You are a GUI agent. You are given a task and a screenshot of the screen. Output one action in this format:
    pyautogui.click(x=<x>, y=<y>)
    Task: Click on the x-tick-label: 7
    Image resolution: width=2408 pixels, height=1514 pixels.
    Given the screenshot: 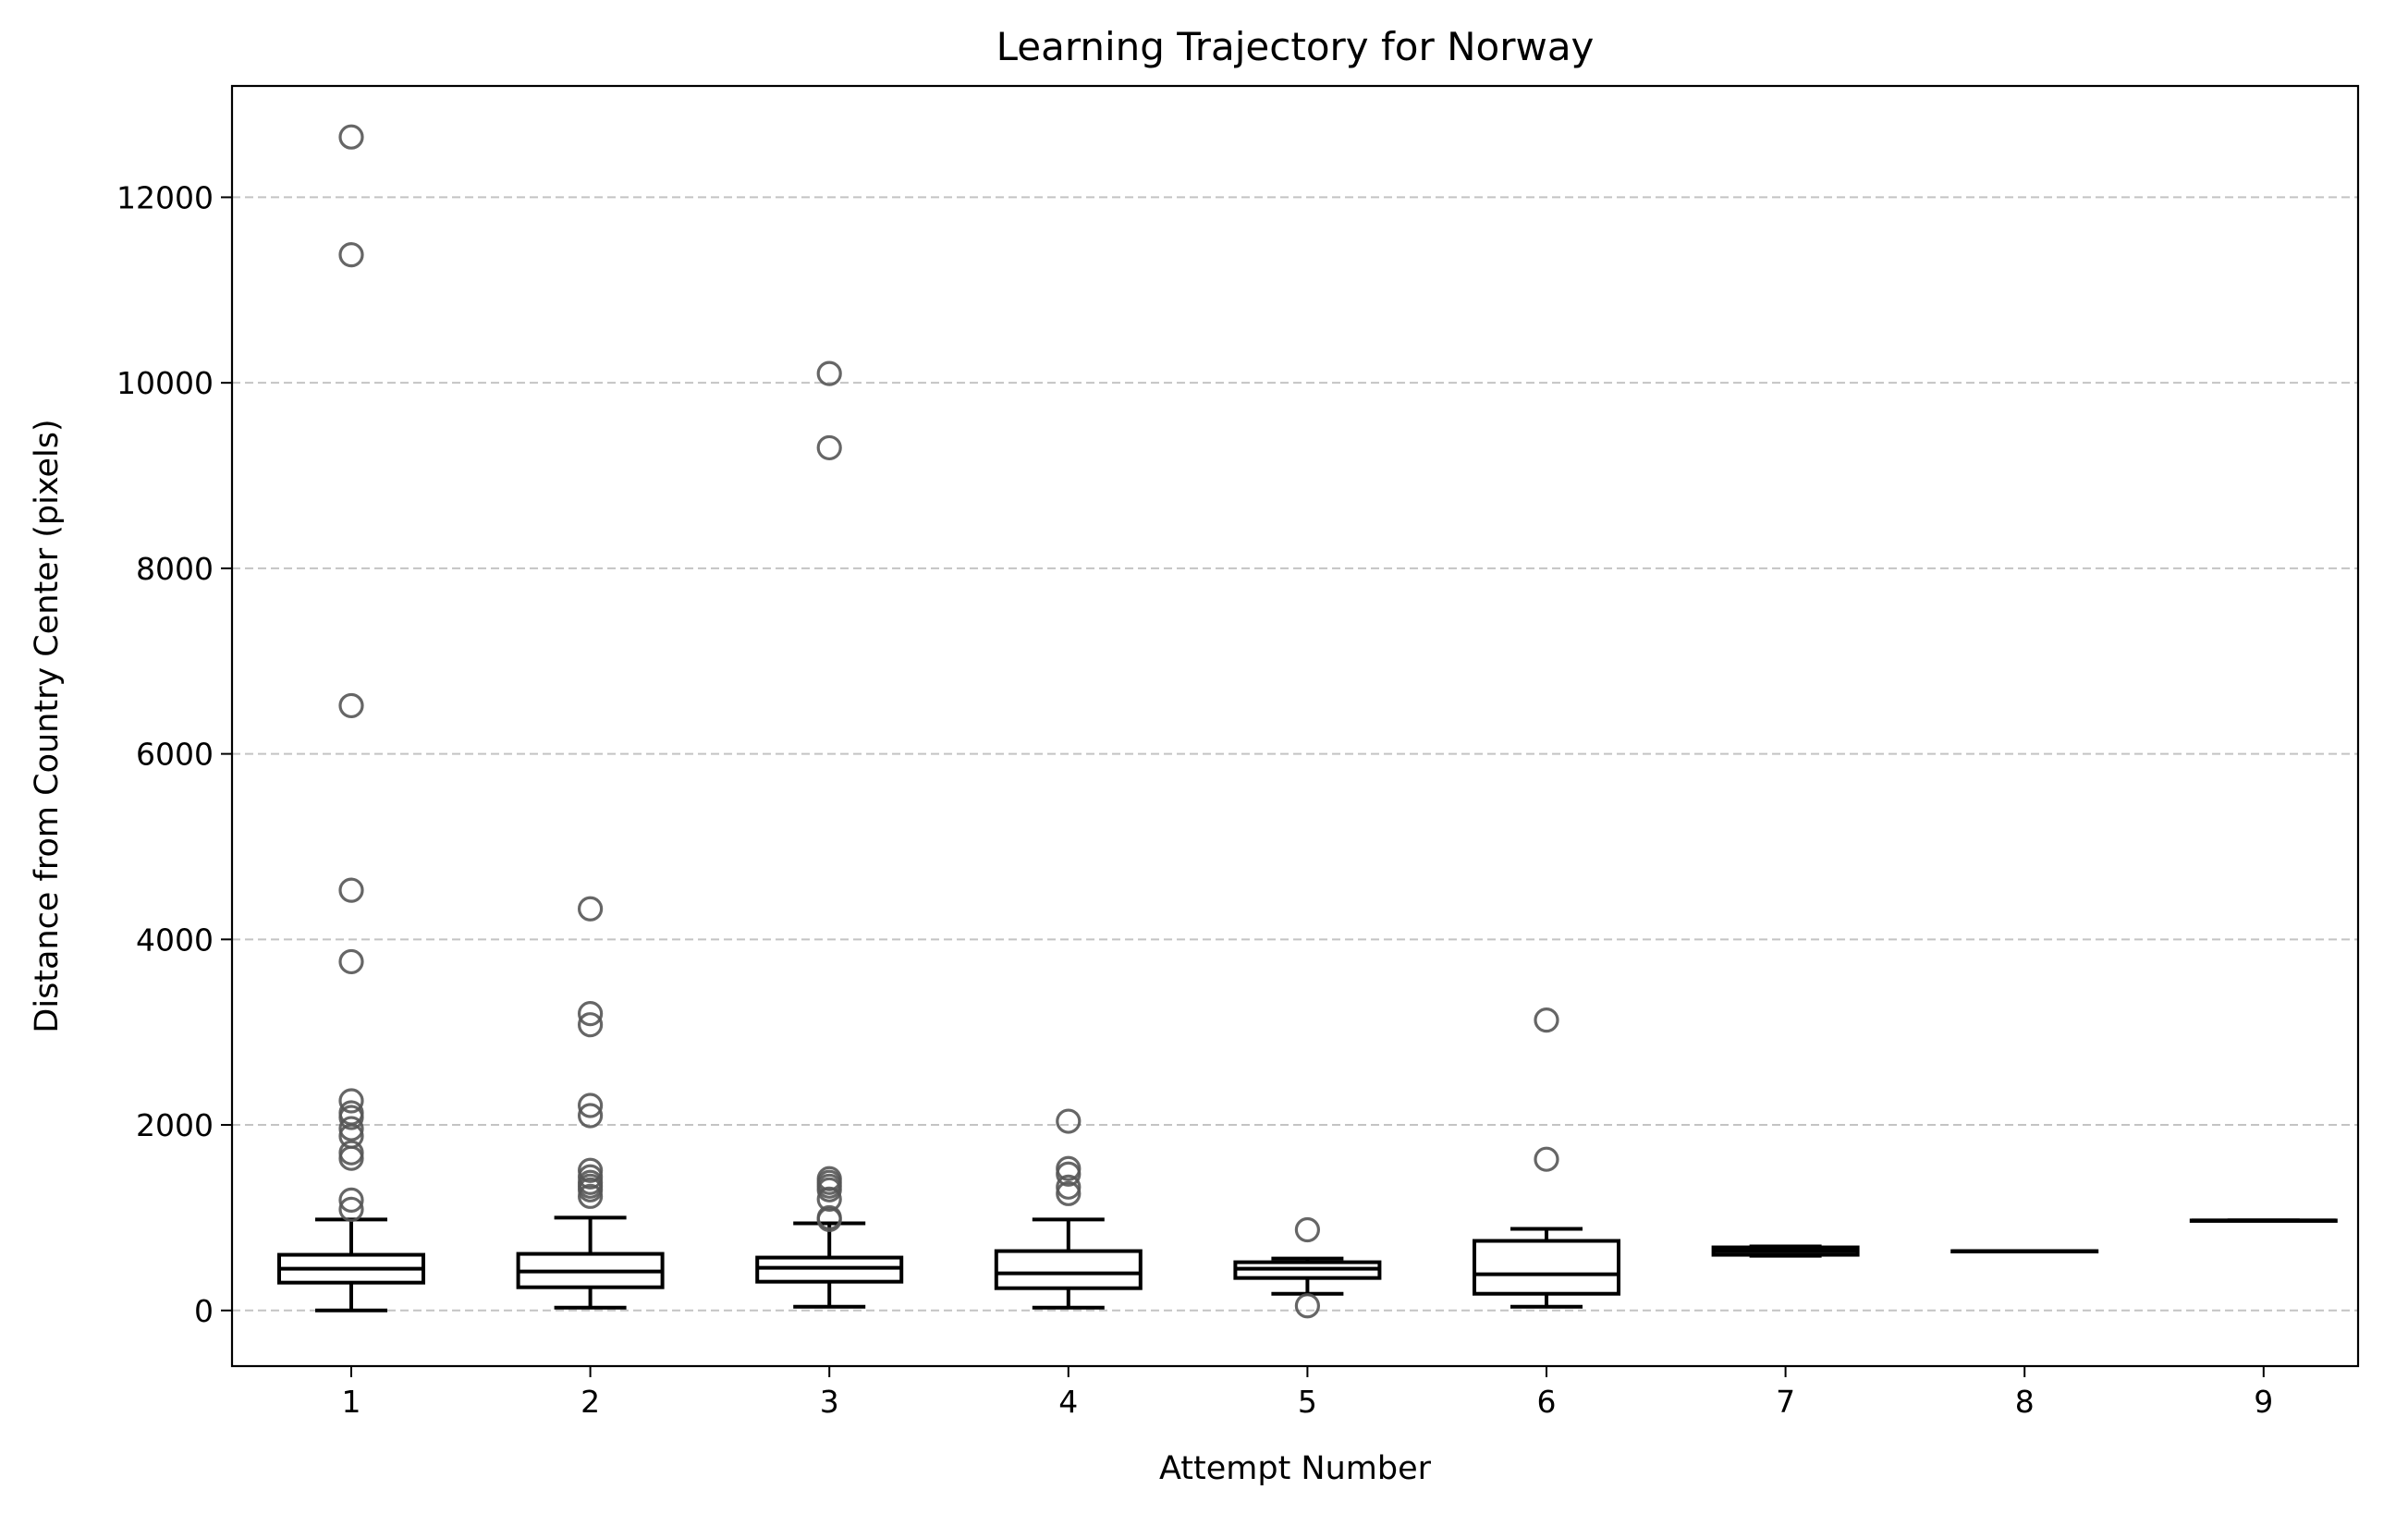 What is the action you would take?
    pyautogui.click(x=1785, y=1402)
    